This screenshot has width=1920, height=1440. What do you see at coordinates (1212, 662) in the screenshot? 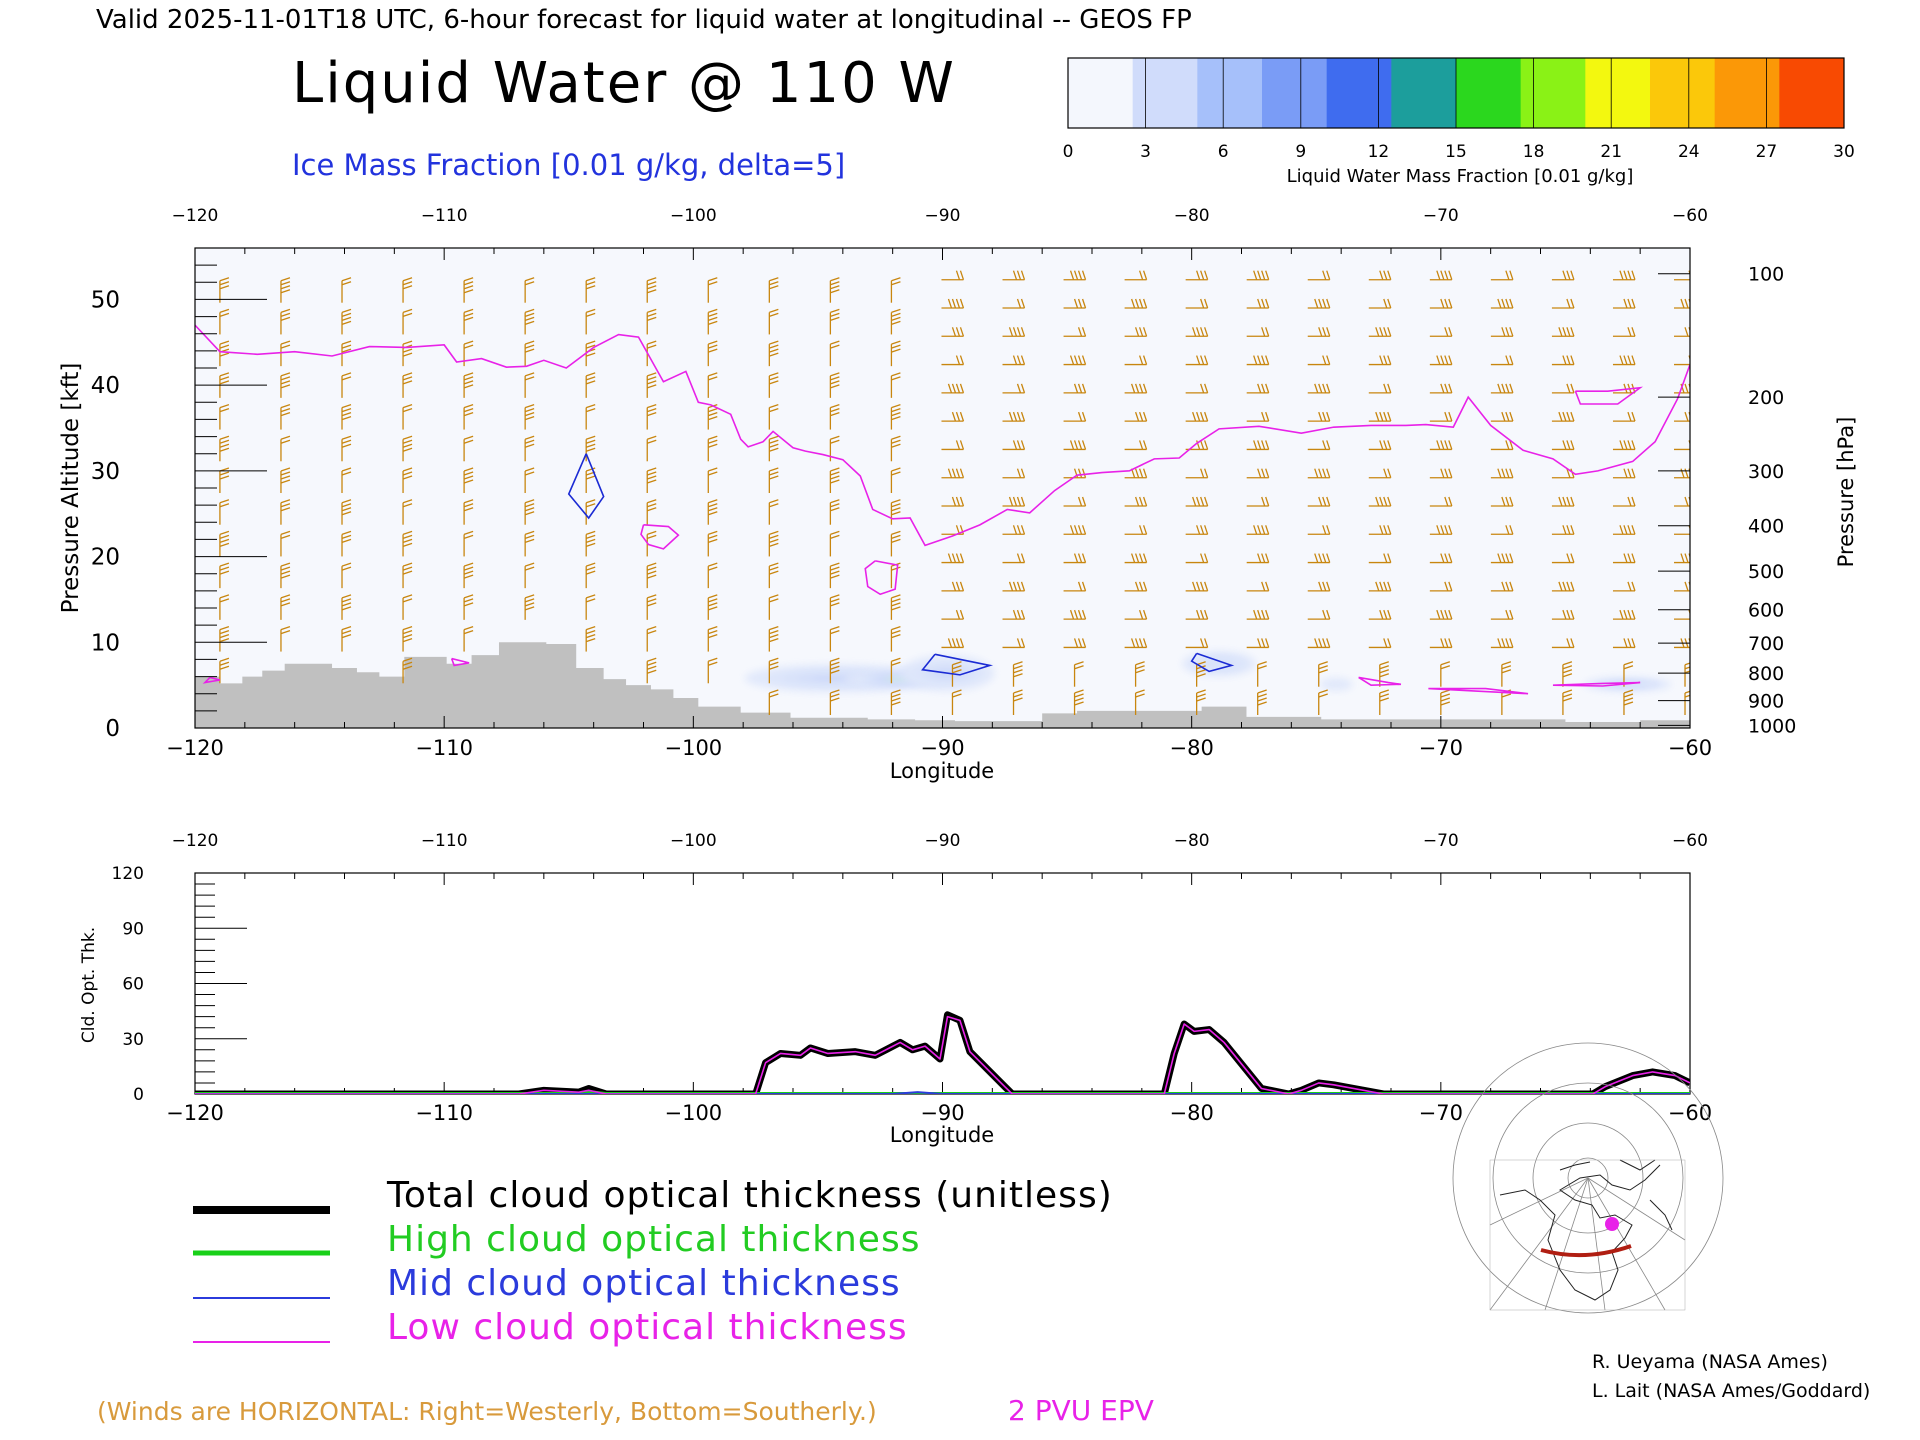
I see `ice-contour` at bounding box center [1212, 662].